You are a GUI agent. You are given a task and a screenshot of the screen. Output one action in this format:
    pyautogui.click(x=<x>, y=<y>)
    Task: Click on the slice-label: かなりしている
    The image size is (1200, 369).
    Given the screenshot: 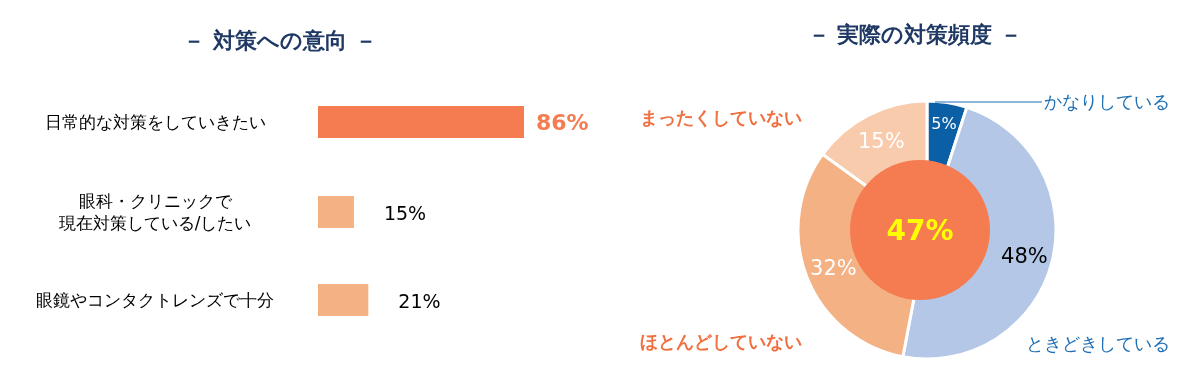 What is the action you would take?
    pyautogui.click(x=1107, y=101)
    